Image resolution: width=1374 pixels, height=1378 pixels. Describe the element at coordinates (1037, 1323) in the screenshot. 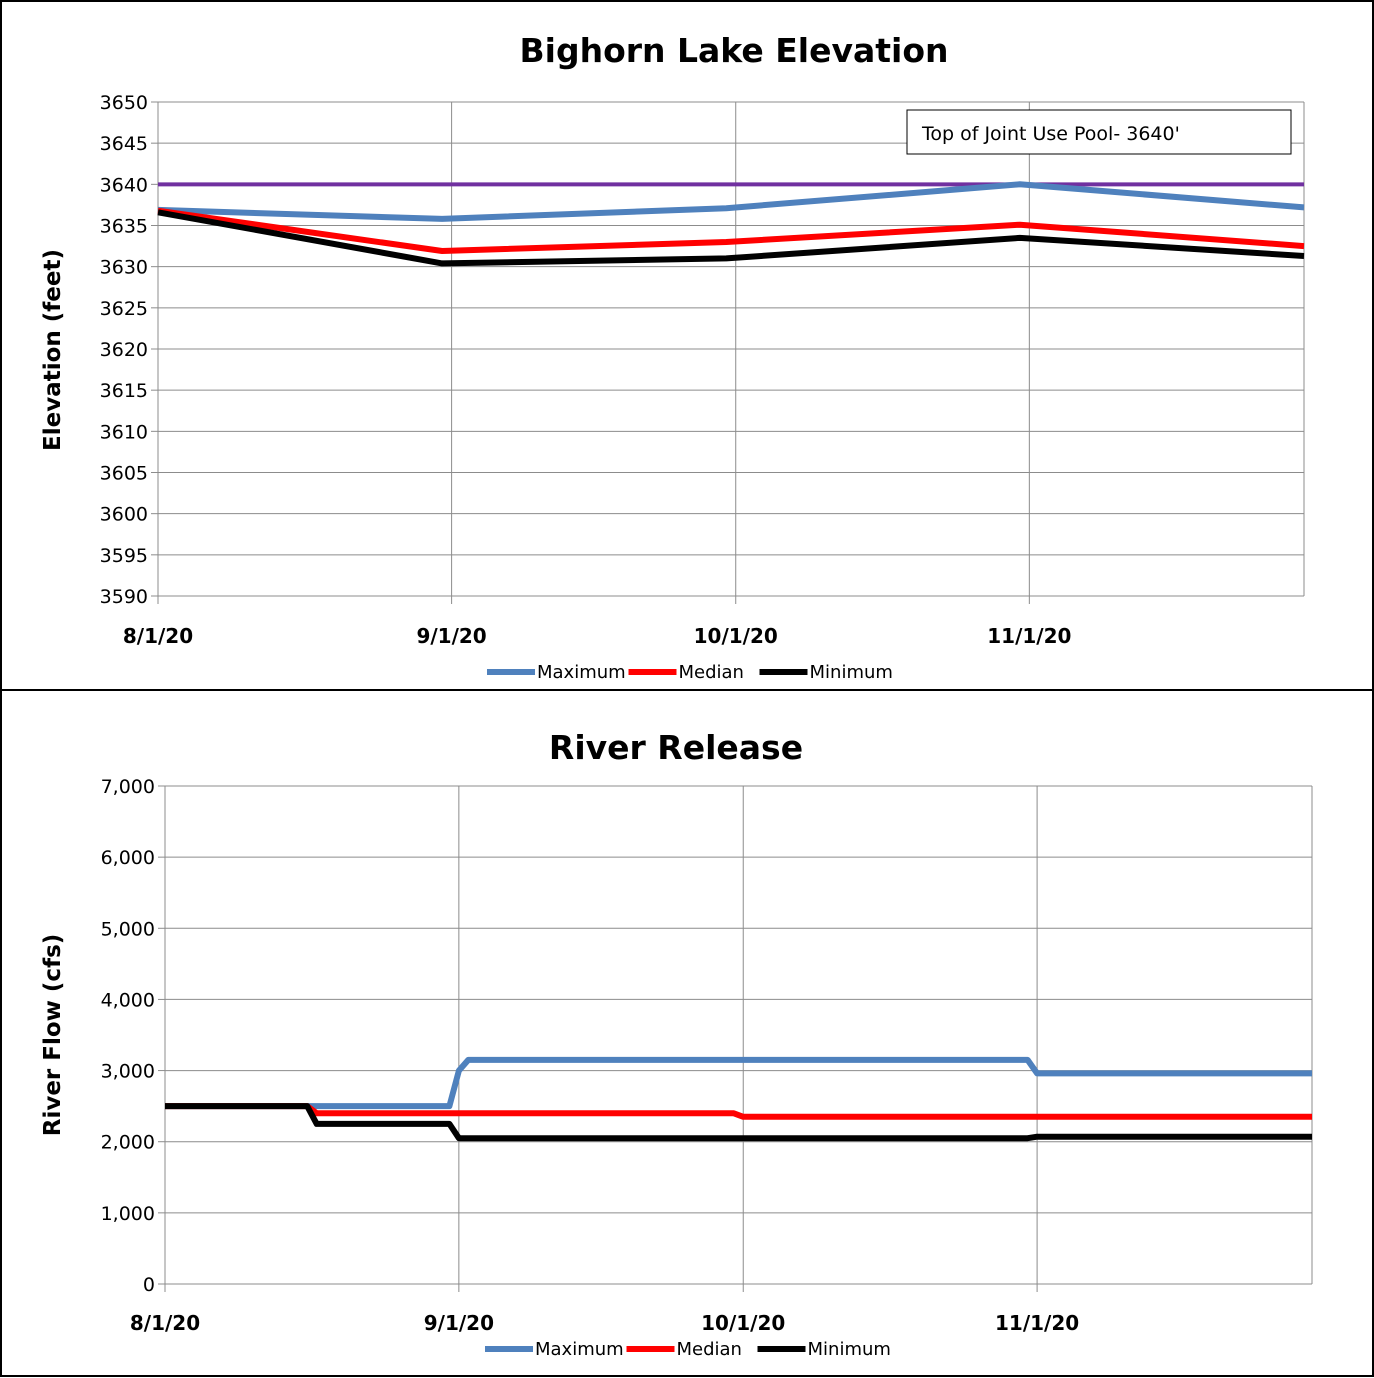

I see `release-x-tick-label: 11/1/20` at that location.